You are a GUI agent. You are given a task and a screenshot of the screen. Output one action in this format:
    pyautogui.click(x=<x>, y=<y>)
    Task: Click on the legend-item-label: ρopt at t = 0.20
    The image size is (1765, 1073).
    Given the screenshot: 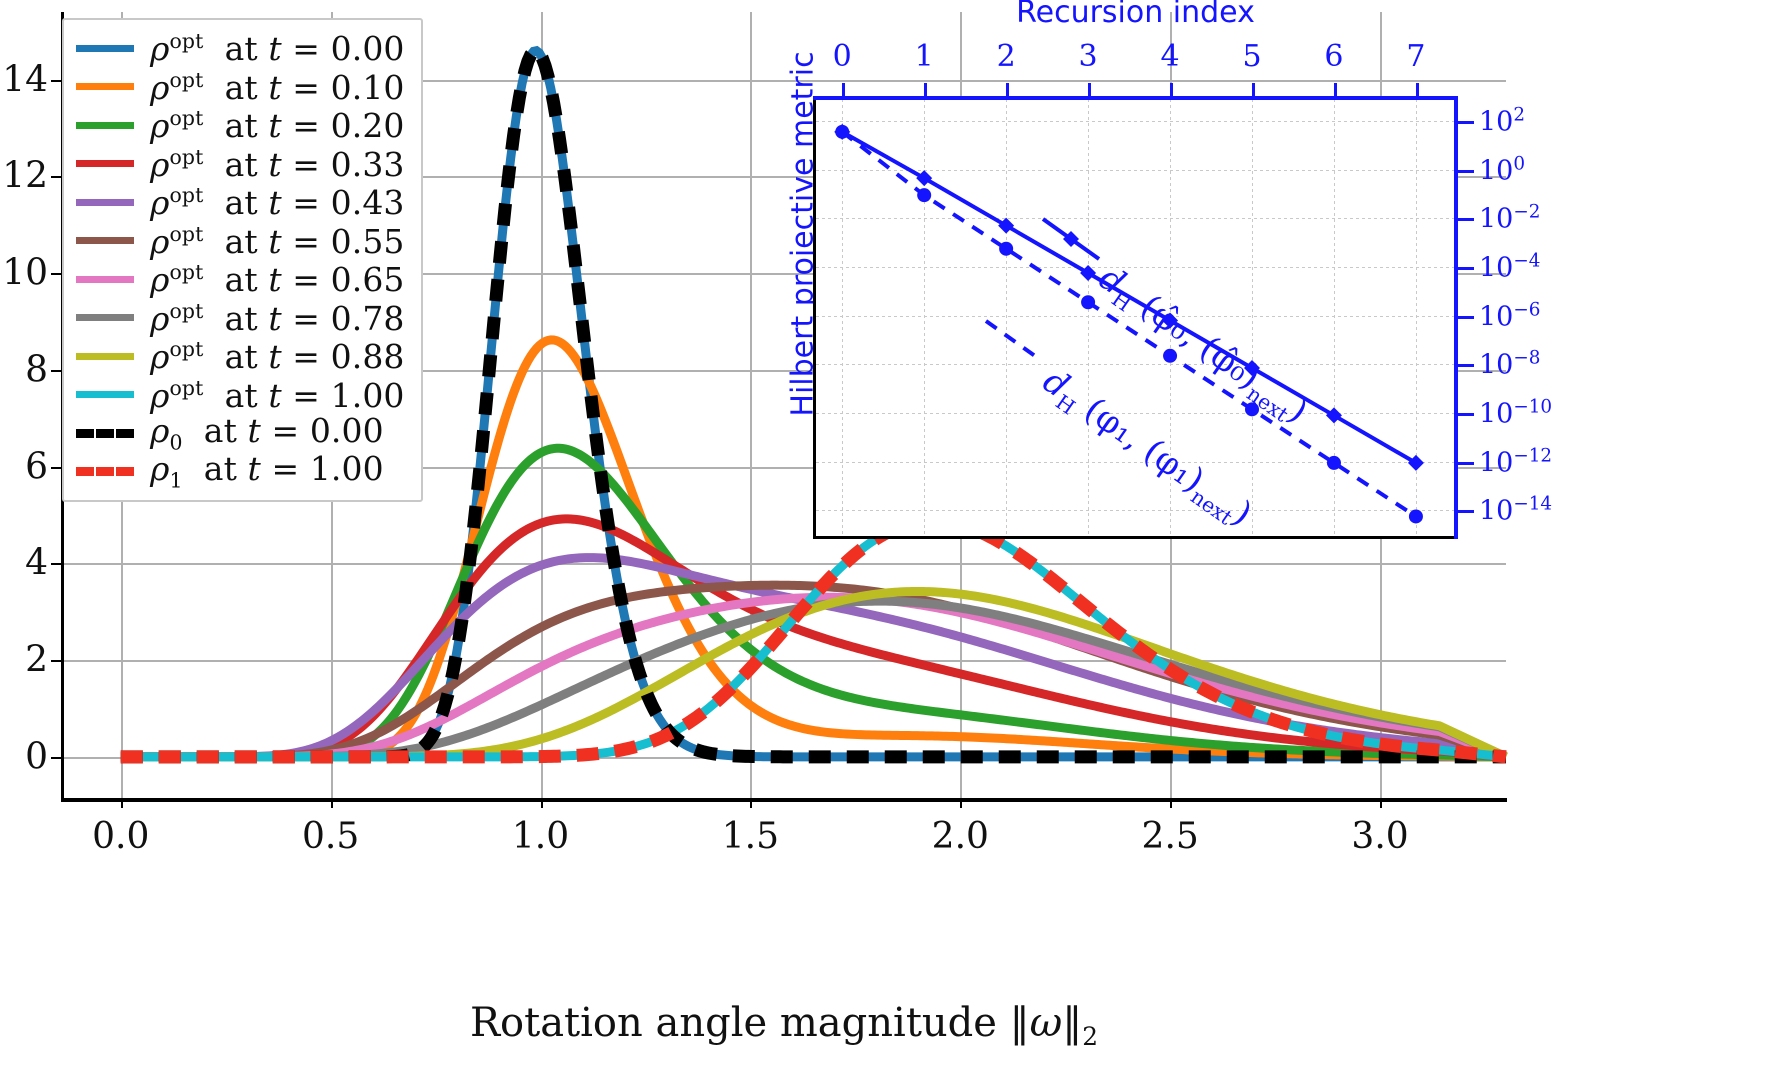 What is the action you would take?
    pyautogui.click(x=277, y=126)
    